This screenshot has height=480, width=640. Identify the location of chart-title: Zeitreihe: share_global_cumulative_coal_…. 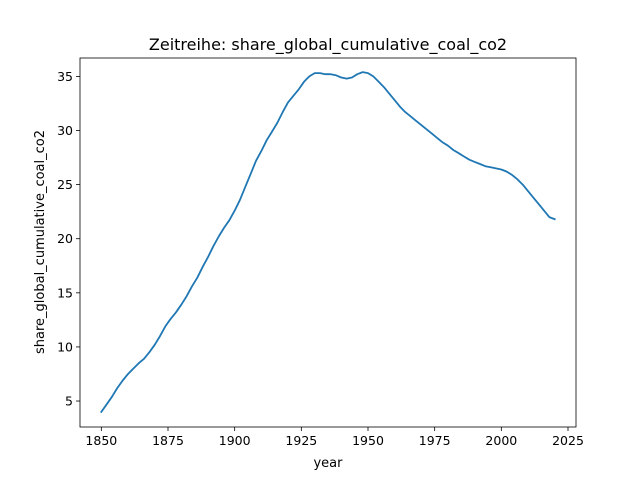
(328, 45).